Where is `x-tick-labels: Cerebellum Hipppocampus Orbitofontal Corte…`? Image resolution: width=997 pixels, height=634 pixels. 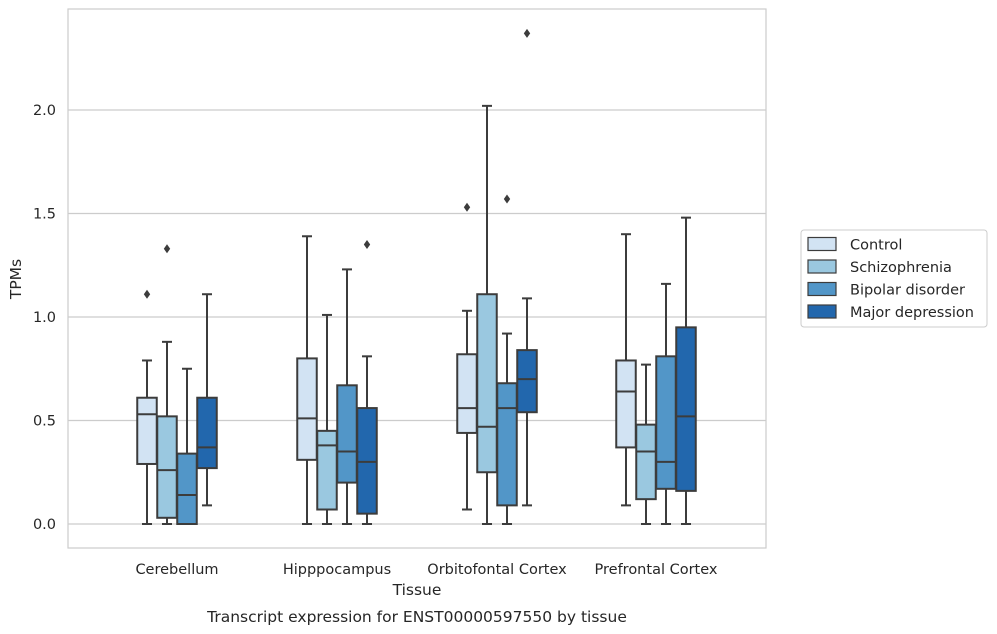 x-tick-labels: Cerebellum Hipppocampus Orbitofontal Corte… is located at coordinates (426, 570).